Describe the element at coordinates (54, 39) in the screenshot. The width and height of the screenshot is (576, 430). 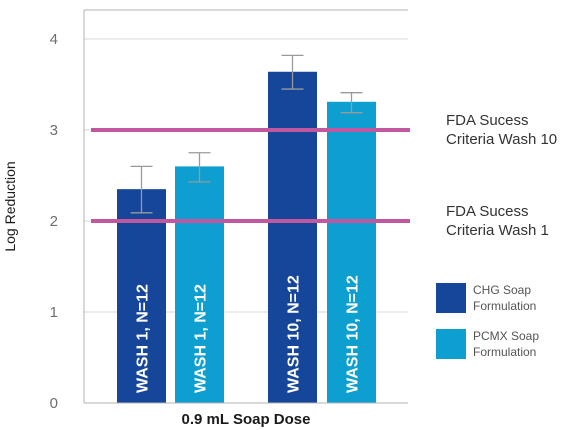
I see `y-tick-label: 4` at that location.